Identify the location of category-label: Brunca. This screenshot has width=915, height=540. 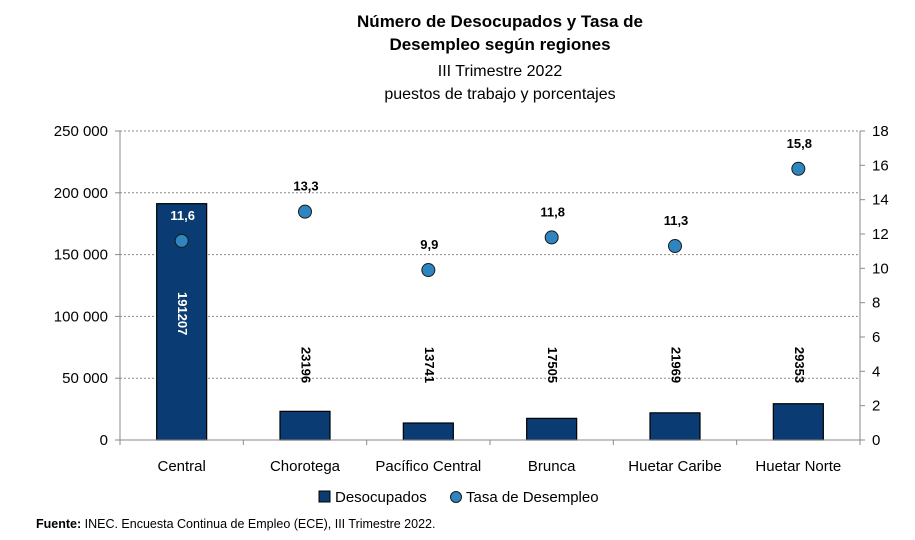
(552, 466).